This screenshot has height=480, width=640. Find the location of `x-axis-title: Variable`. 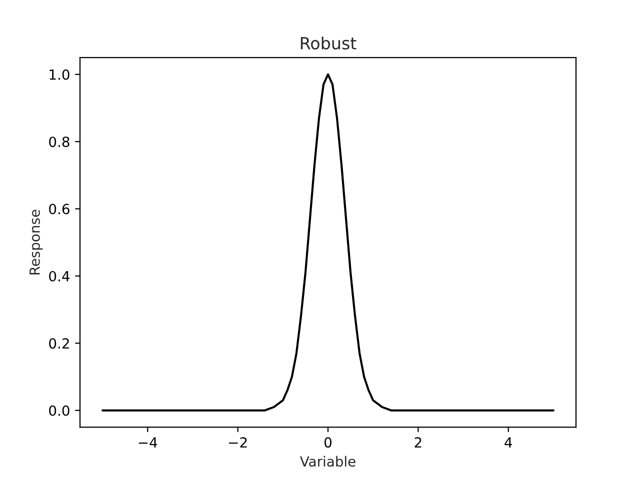

x-axis-title: Variable is located at coordinates (328, 461).